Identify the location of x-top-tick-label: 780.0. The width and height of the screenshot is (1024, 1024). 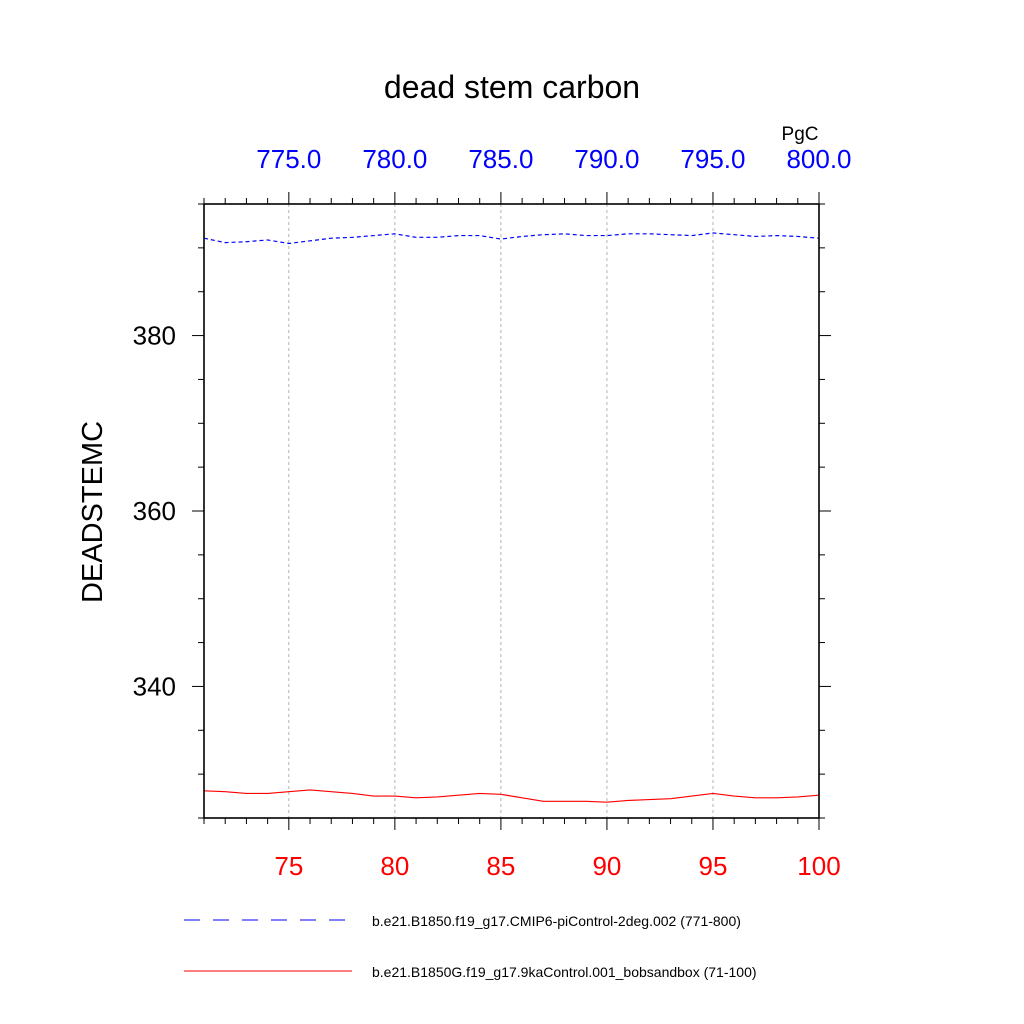
(394, 159).